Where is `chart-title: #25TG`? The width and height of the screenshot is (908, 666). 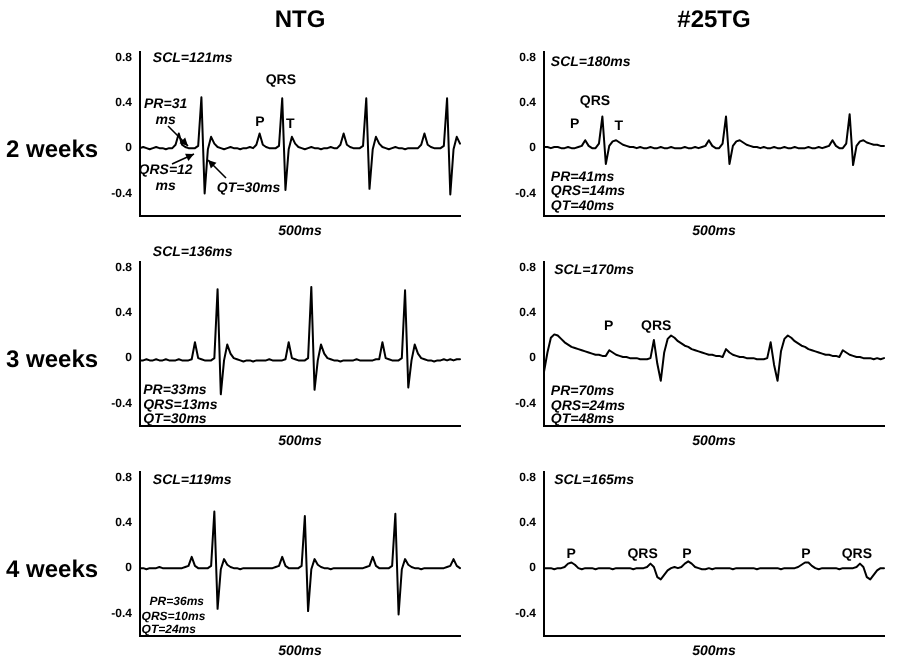
chart-title: #25TG is located at coordinates (714, 18).